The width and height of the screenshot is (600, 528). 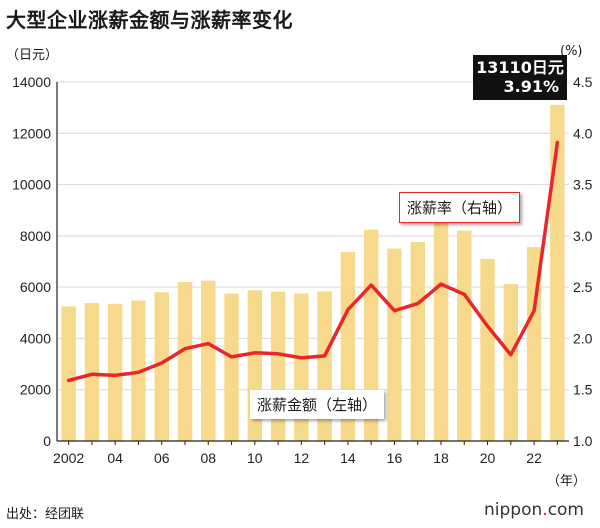 I want to click on right-tick-label: 3.0, so click(x=583, y=236).